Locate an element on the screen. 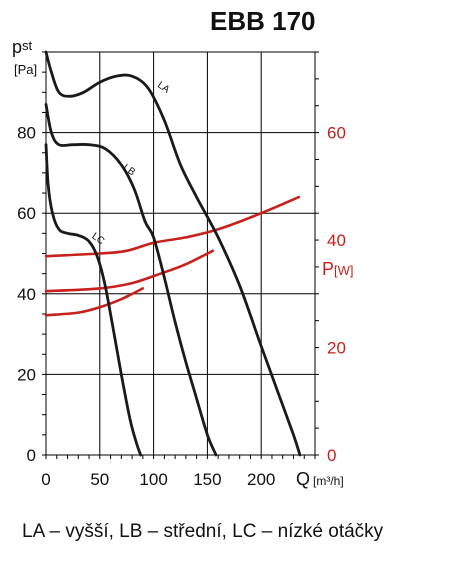 This screenshot has height=561, width=459. chart-title: EBB 170 is located at coordinates (263, 21).